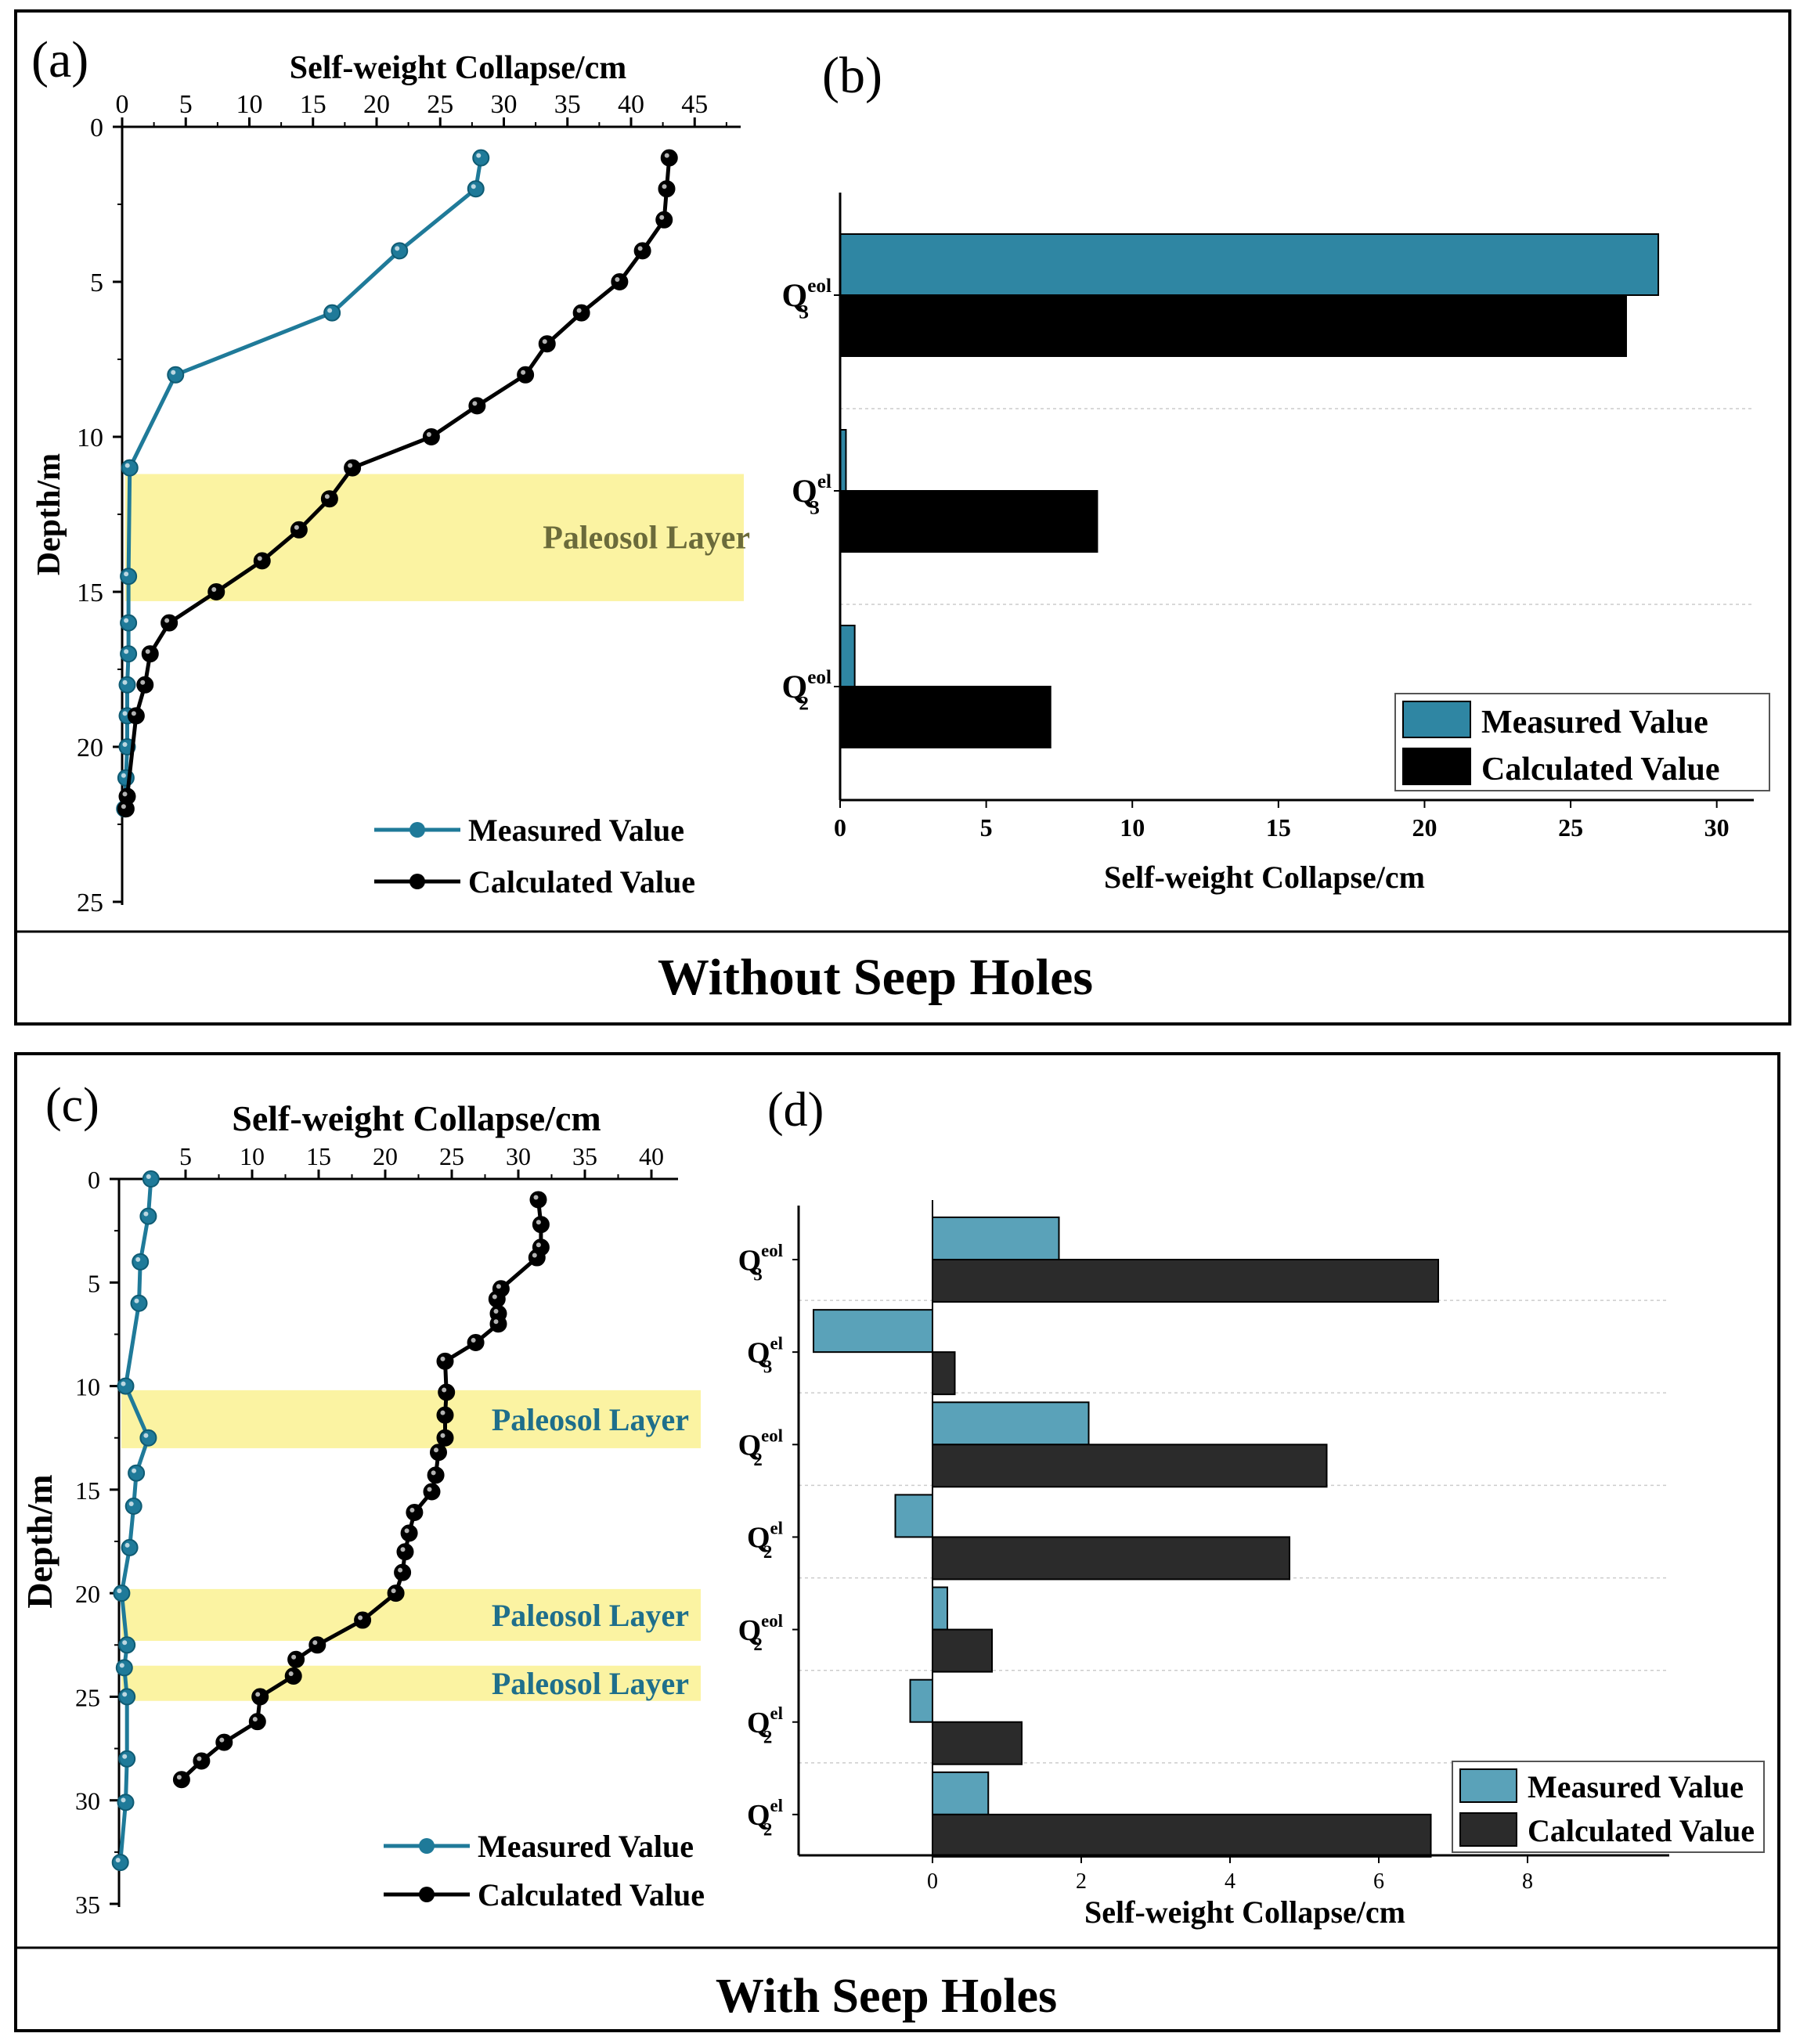 This screenshot has height=2044, width=1800. I want to click on y-tick-label: 15, so click(87, 1490).